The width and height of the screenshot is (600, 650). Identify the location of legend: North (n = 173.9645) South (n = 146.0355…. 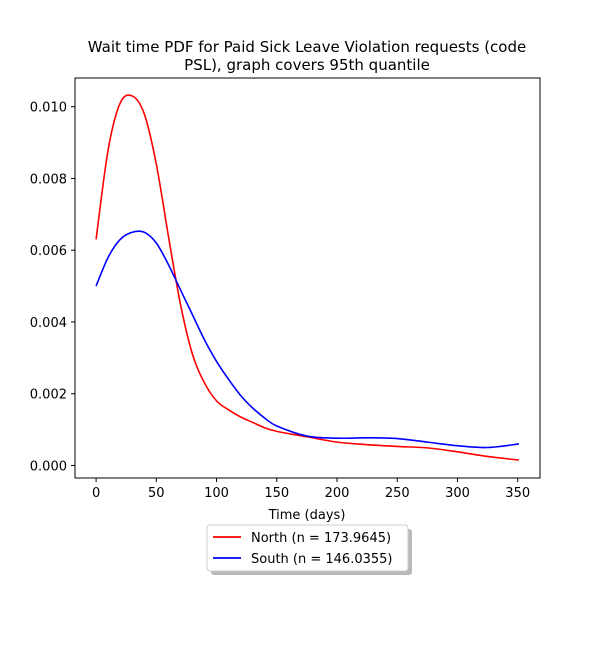
(309, 549).